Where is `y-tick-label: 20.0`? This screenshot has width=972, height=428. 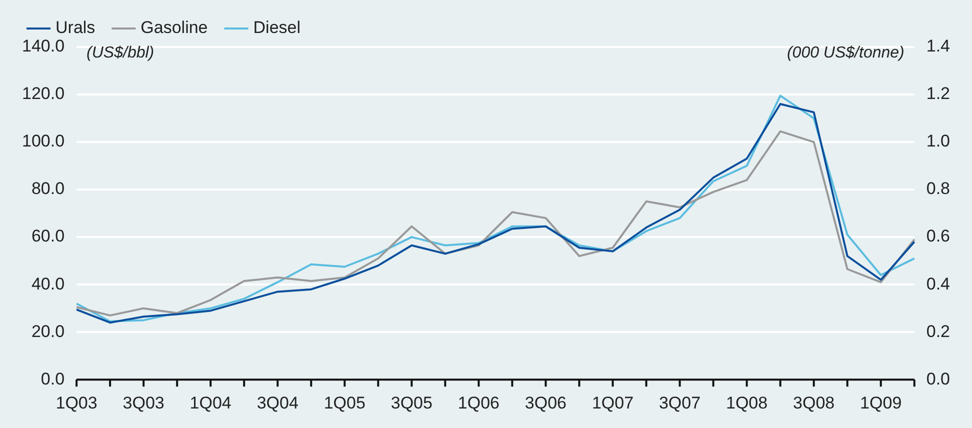
y-tick-label: 20.0 is located at coordinates (48, 331).